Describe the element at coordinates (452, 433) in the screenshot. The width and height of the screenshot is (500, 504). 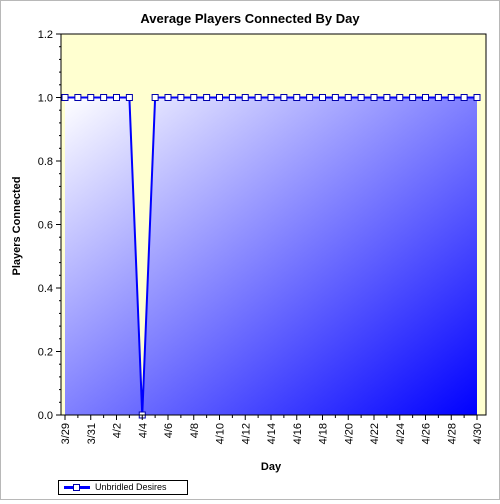
I see `x-tick-label: 4/28` at that location.